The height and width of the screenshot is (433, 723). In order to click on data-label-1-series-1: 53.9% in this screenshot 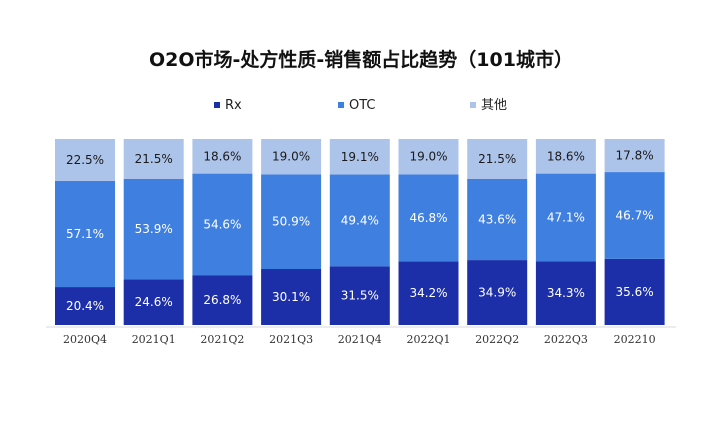, I will do `click(154, 229)`.